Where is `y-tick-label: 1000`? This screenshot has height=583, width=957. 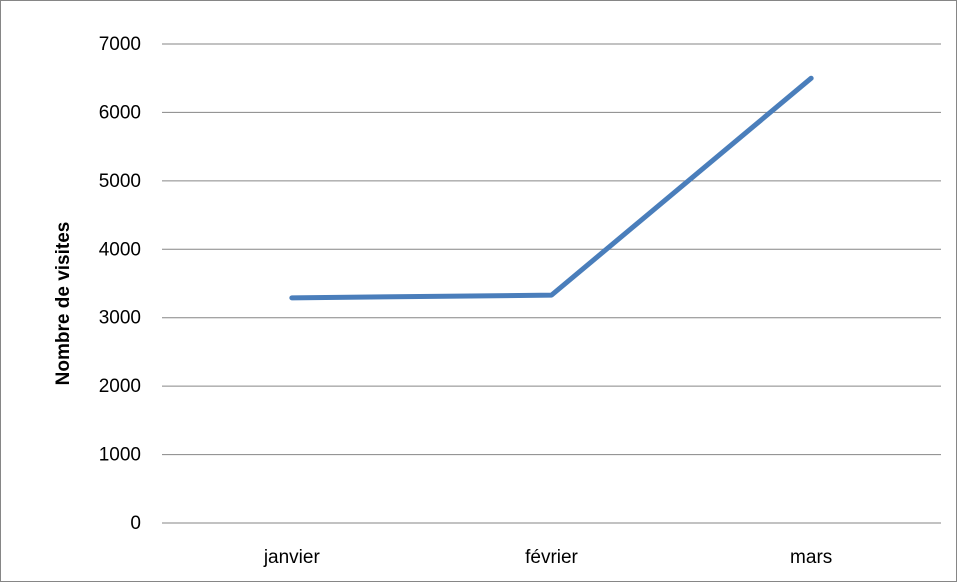
y-tick-label: 1000 is located at coordinates (120, 455).